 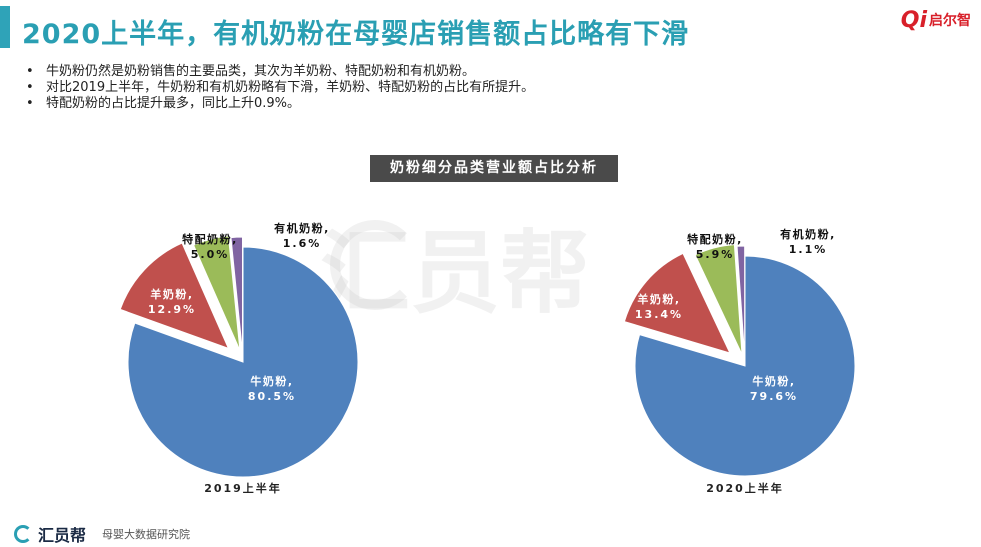 What do you see at coordinates (741, 301) in the screenshot?
I see `pie-slice-organic-2020` at bounding box center [741, 301].